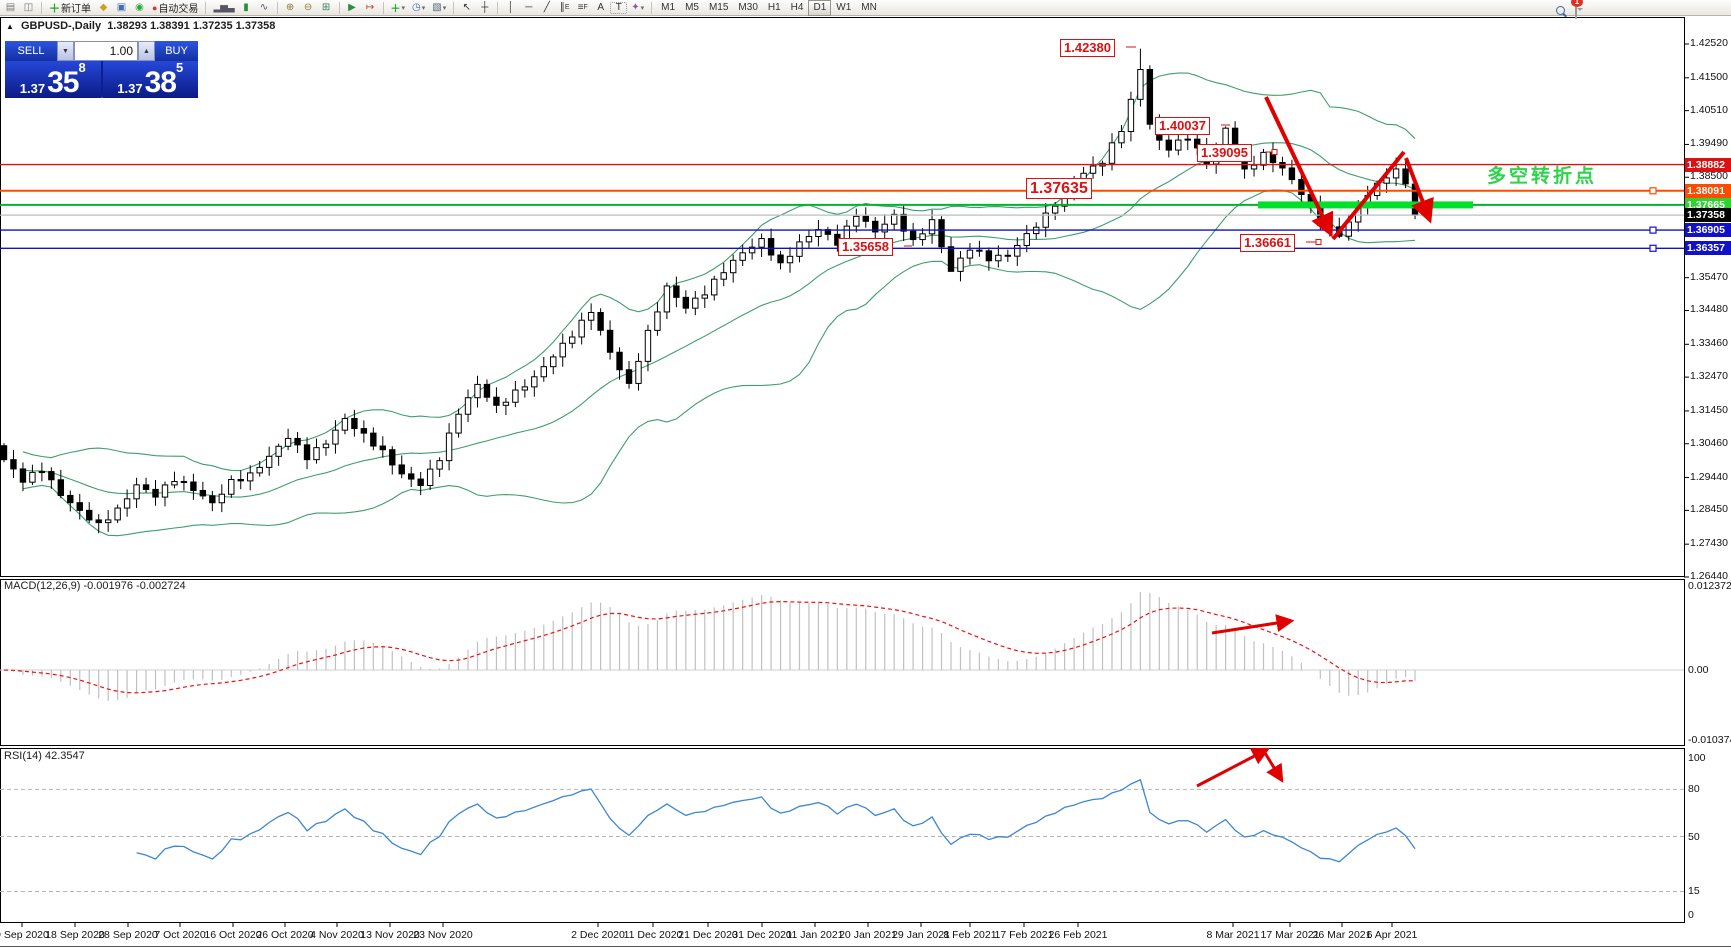 Image resolution: width=1731 pixels, height=949 pixels. What do you see at coordinates (419, 7) in the screenshot?
I see `periods-icon: ◷ ▾` at bounding box center [419, 7].